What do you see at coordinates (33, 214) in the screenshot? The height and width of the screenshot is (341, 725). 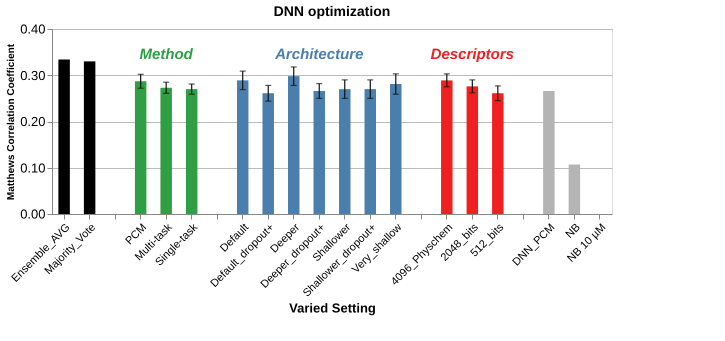 I see `y-tick-label: 0.00` at bounding box center [33, 214].